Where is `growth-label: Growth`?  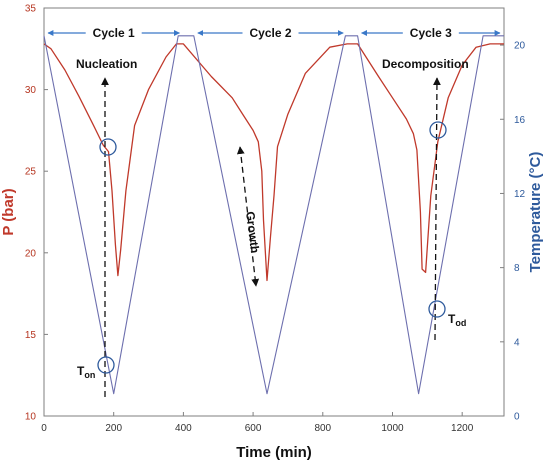 growth-label: Growth is located at coordinates (252, 232).